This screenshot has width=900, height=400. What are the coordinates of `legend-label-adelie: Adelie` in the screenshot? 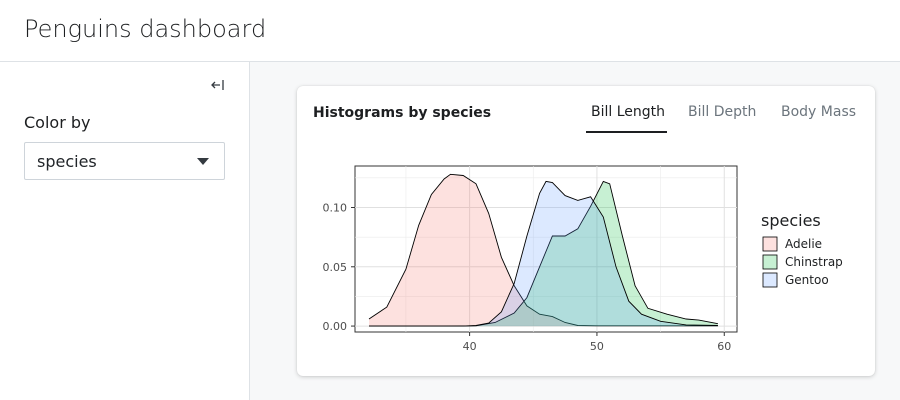 It's located at (803, 244).